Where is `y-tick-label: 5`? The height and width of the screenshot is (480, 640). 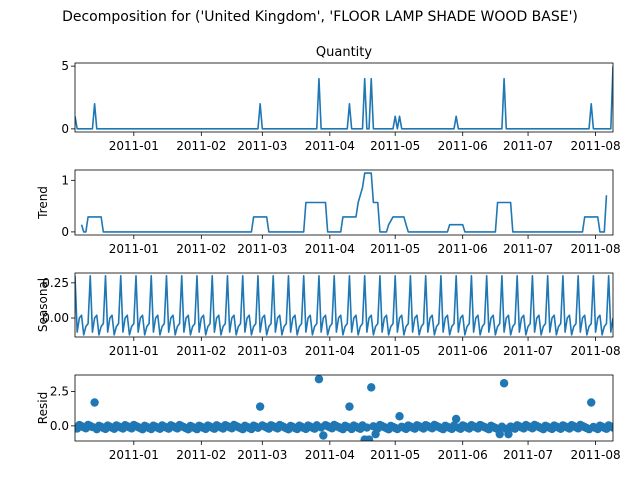 y-tick-label: 5 is located at coordinates (65, 66).